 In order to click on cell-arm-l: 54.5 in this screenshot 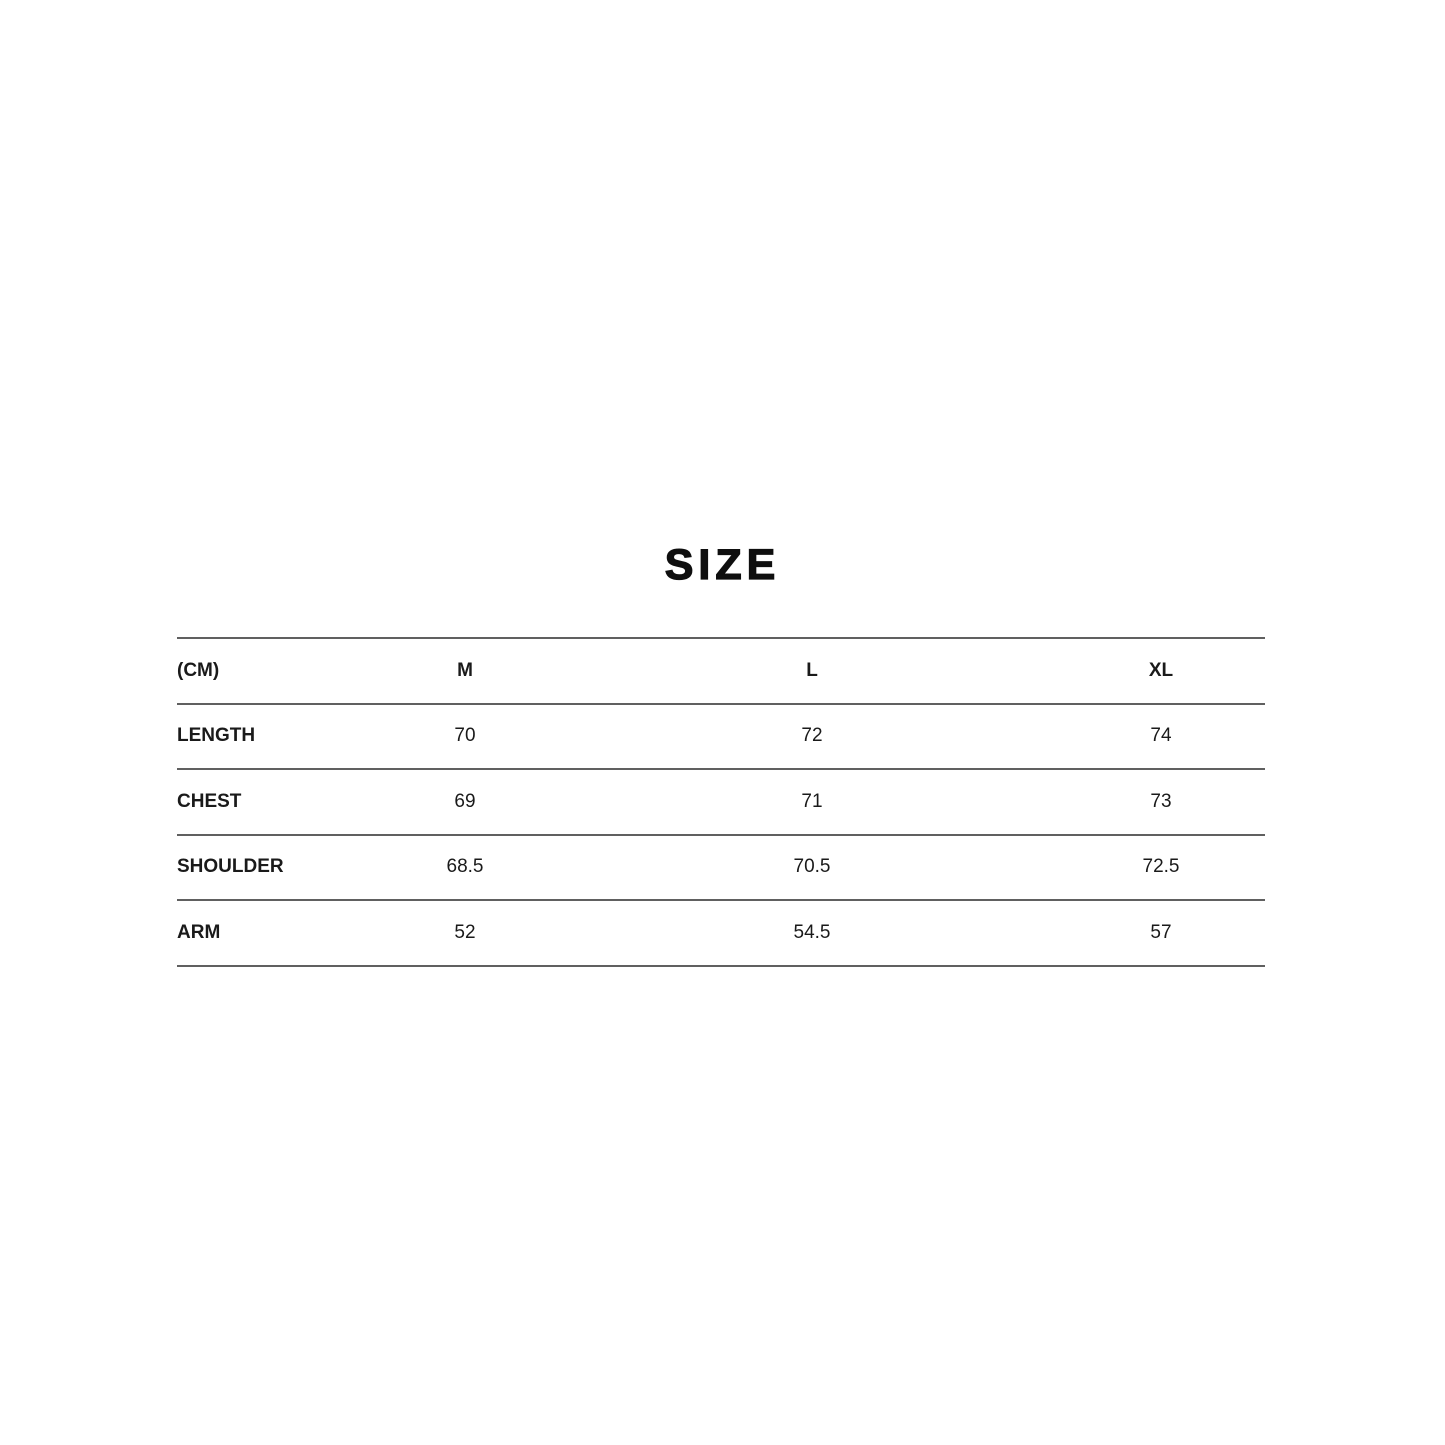, I will do `click(812, 932)`.